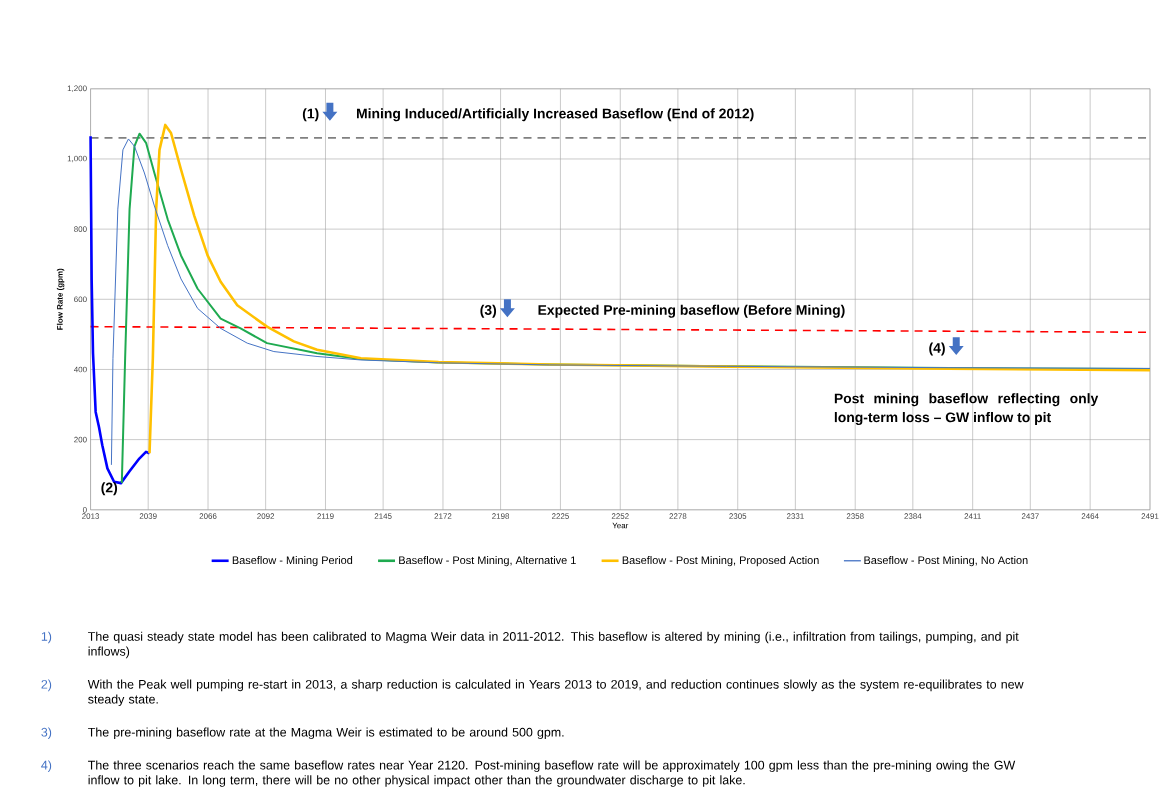 The image size is (1164, 810). I want to click on legend-label: Baseflow - Mining Period, so click(292, 561).